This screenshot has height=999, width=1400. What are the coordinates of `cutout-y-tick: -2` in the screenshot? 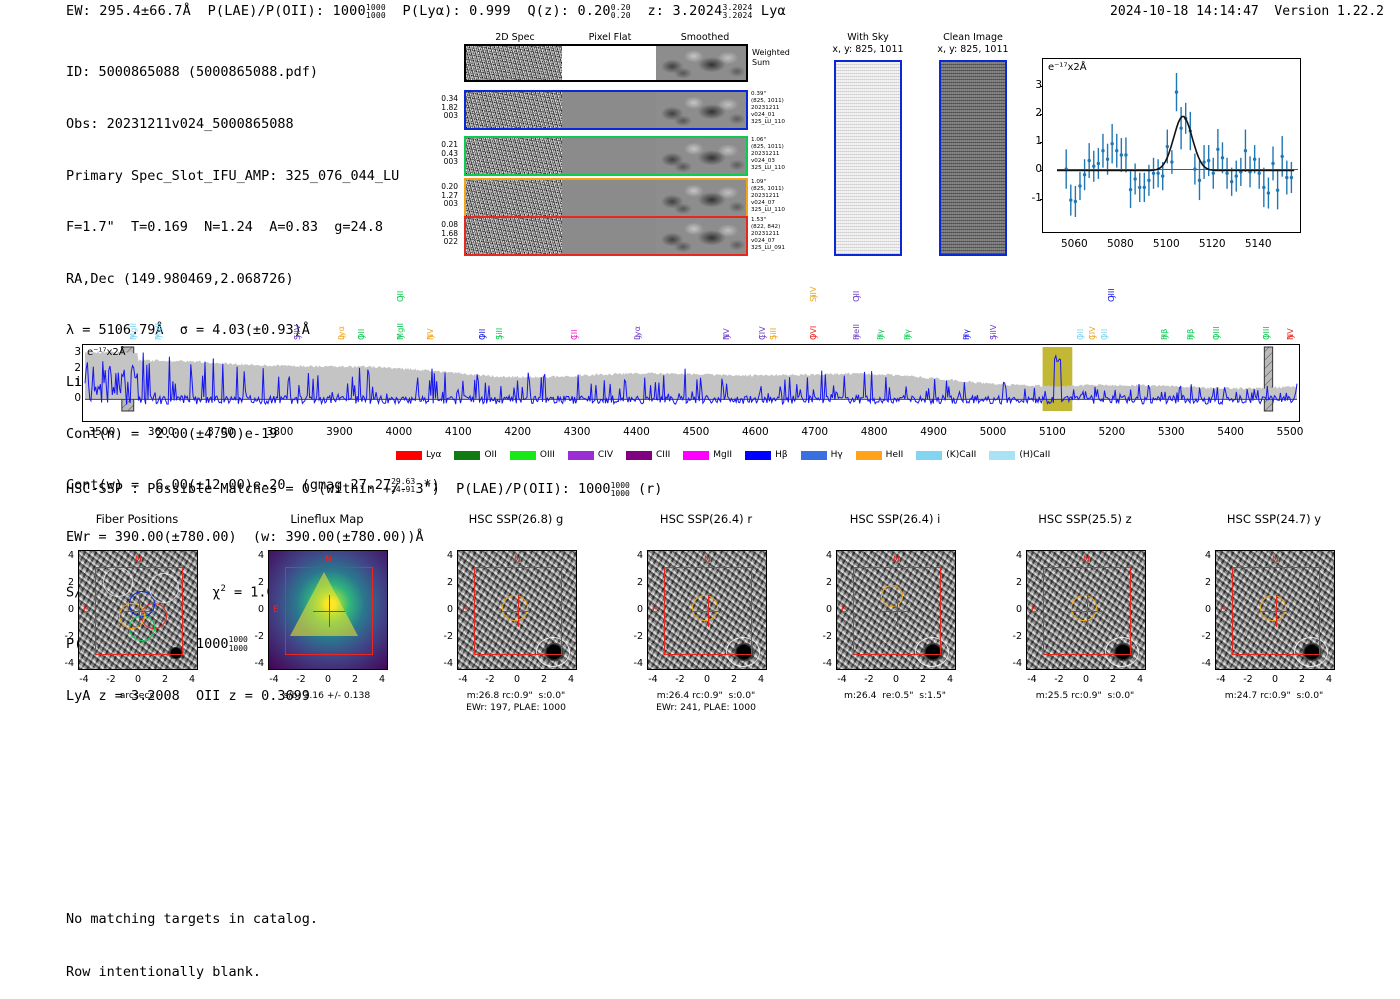 It's located at (259, 636).